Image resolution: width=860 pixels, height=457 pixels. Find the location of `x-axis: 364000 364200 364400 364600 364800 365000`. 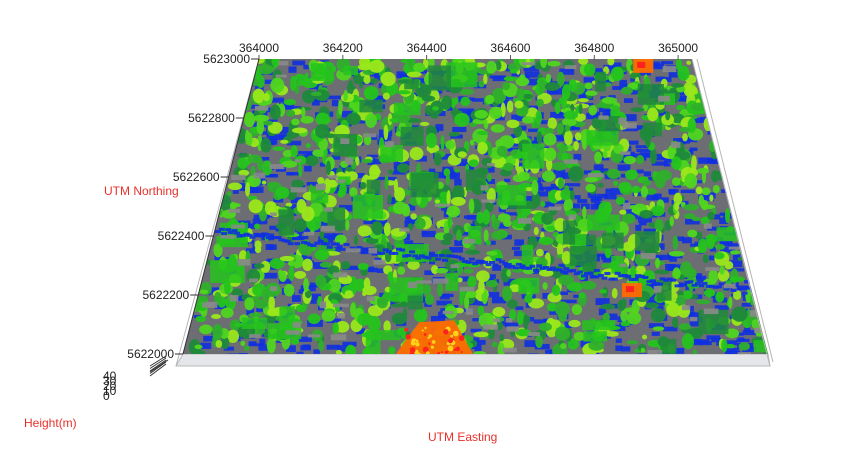

x-axis: 364000 364200 364400 364600 364800 365000 is located at coordinates (468, 50).